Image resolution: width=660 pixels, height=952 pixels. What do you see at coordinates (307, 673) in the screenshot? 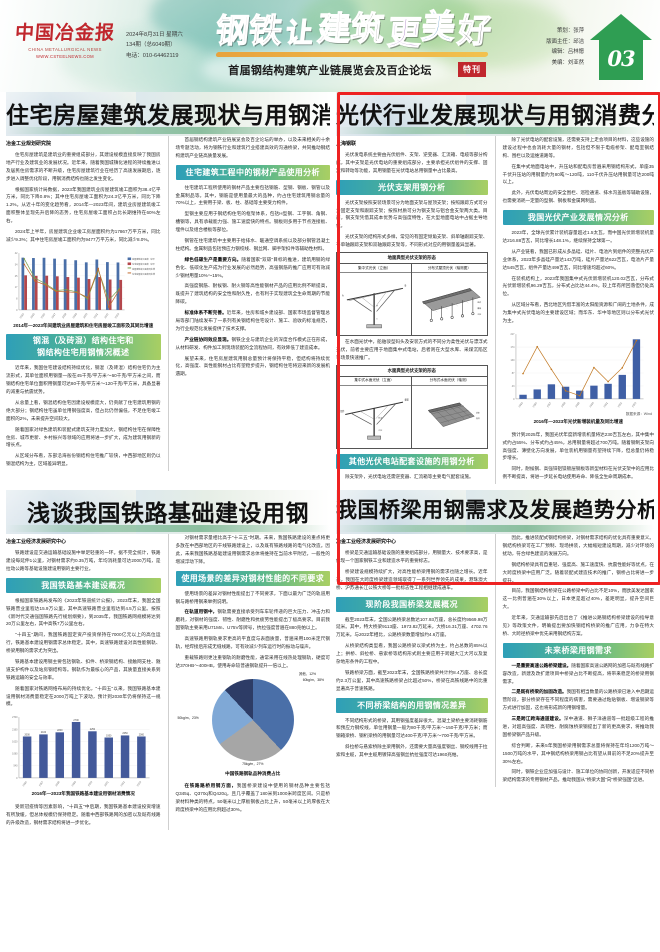
I see `pie-label-3: 其他，12%` at bounding box center [307, 673].